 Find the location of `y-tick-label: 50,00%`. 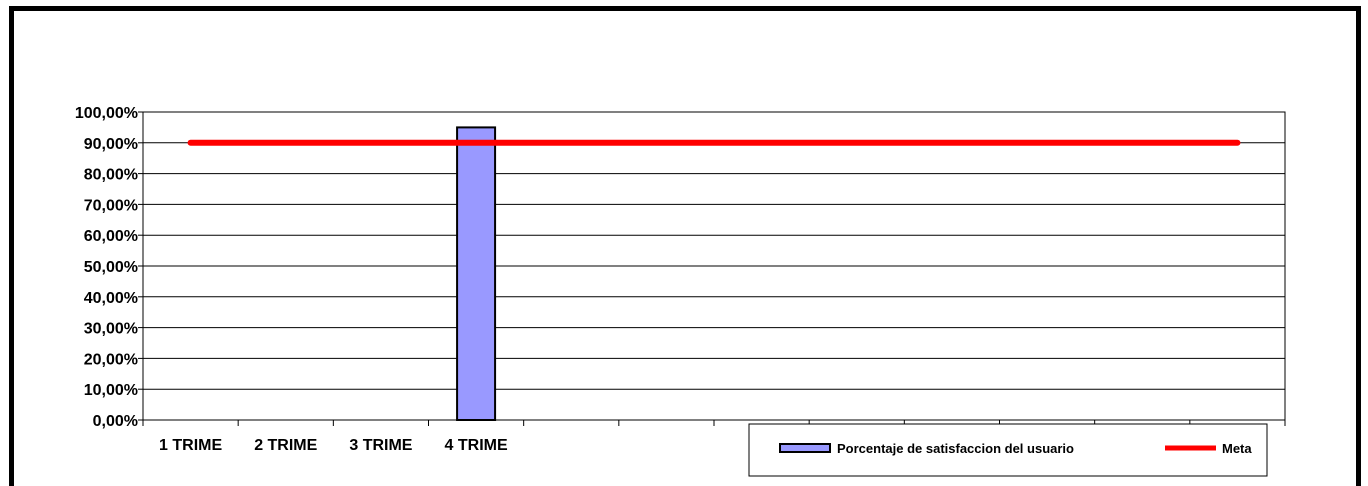

y-tick-label: 50,00% is located at coordinates (111, 267).